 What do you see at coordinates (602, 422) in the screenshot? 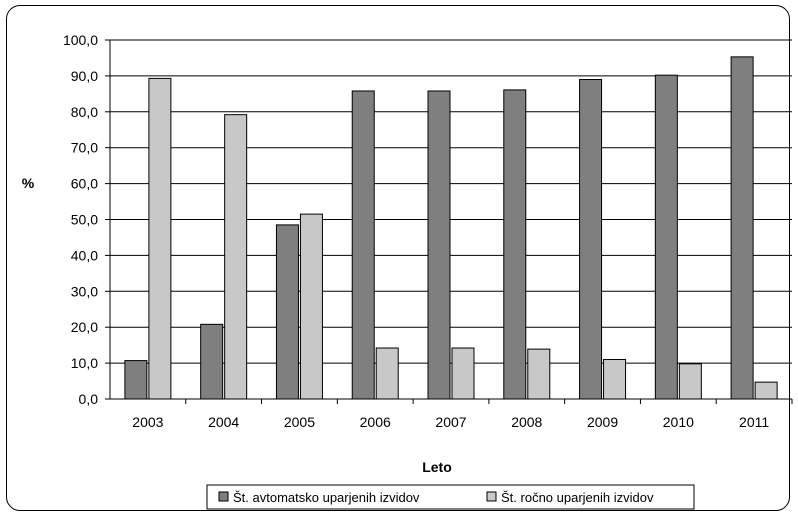
I see `x-tick-label: 2009` at bounding box center [602, 422].